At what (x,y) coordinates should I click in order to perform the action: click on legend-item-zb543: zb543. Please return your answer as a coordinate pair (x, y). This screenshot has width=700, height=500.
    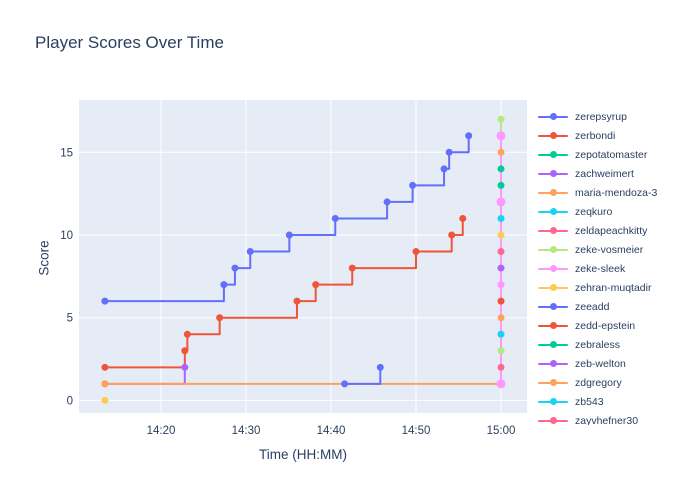
    Looking at the image, I should click on (619, 401).